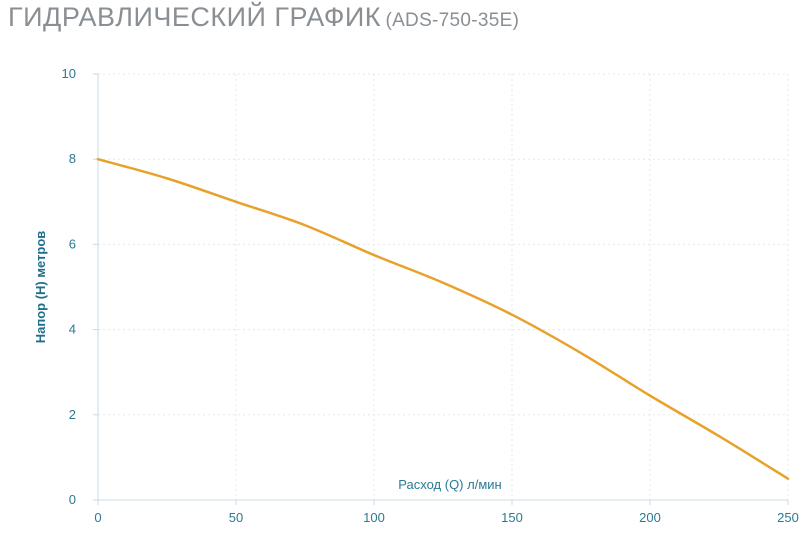 The width and height of the screenshot is (808, 546). Describe the element at coordinates (374, 517) in the screenshot. I see `x-tick-label: 100` at that location.